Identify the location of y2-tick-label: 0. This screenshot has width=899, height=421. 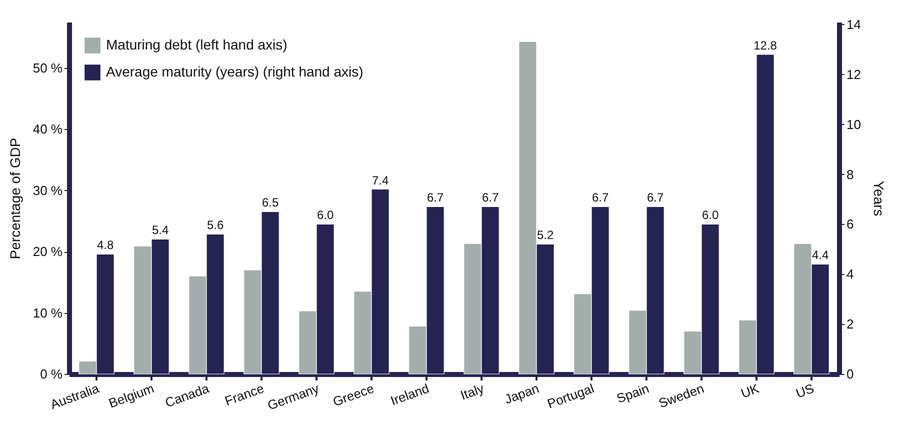
(850, 374).